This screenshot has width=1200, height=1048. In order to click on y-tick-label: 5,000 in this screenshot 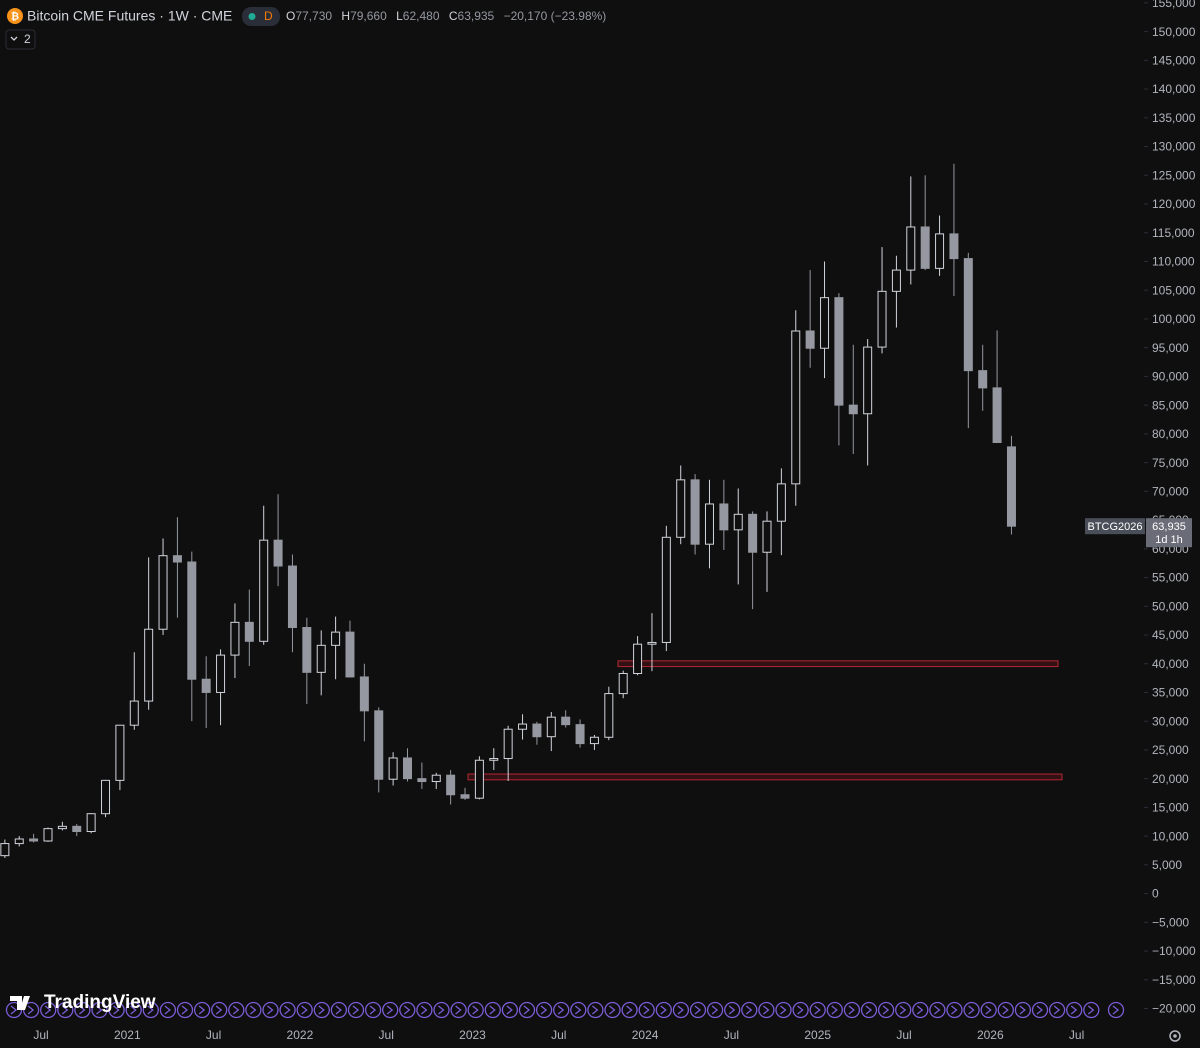, I will do `click(1167, 865)`.